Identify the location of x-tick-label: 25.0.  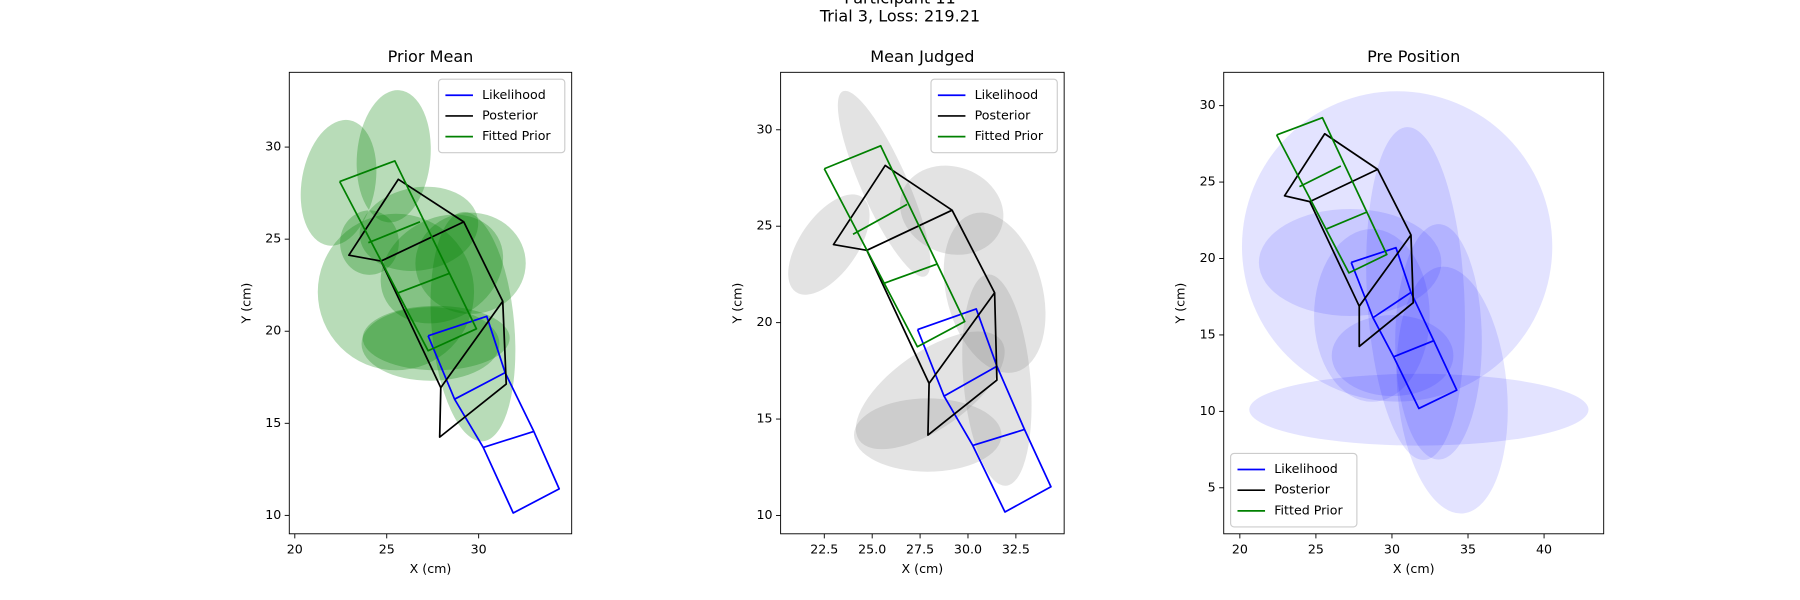
(872, 548).